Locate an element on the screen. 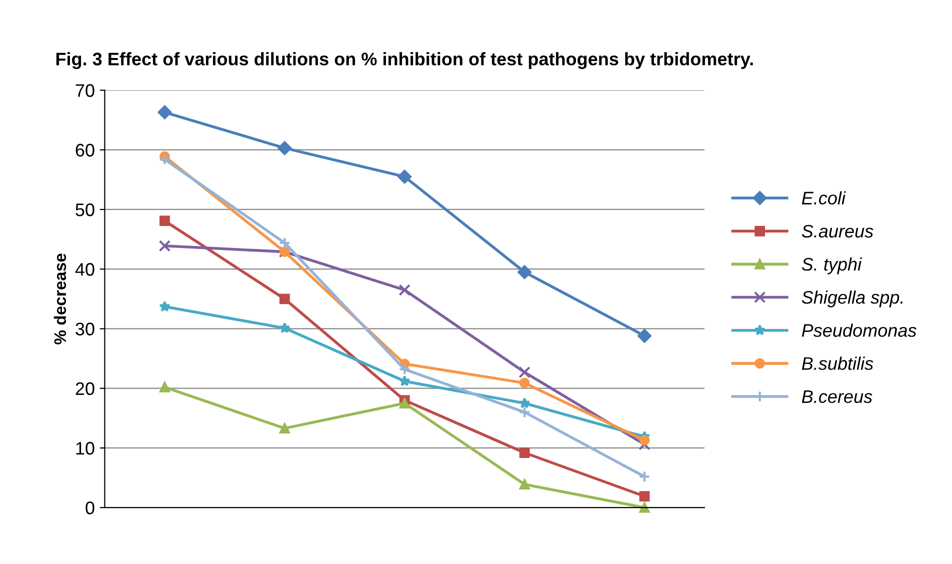  y-tick-label: 40 is located at coordinates (84, 269).